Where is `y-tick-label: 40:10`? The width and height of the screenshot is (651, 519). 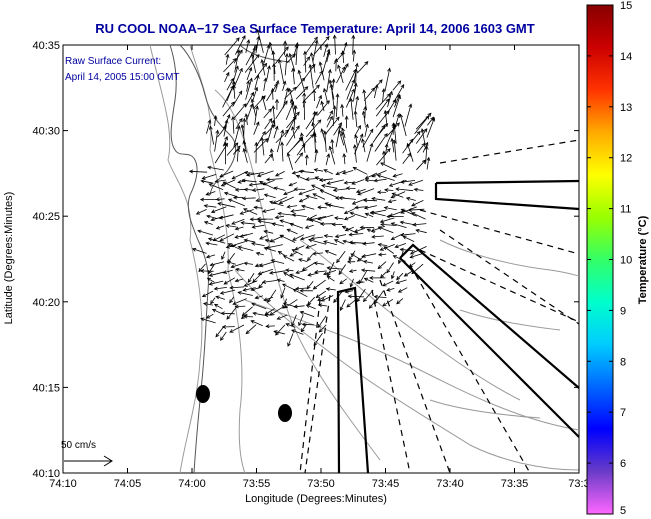
y-tick-label: 40:10 is located at coordinates (46, 474).